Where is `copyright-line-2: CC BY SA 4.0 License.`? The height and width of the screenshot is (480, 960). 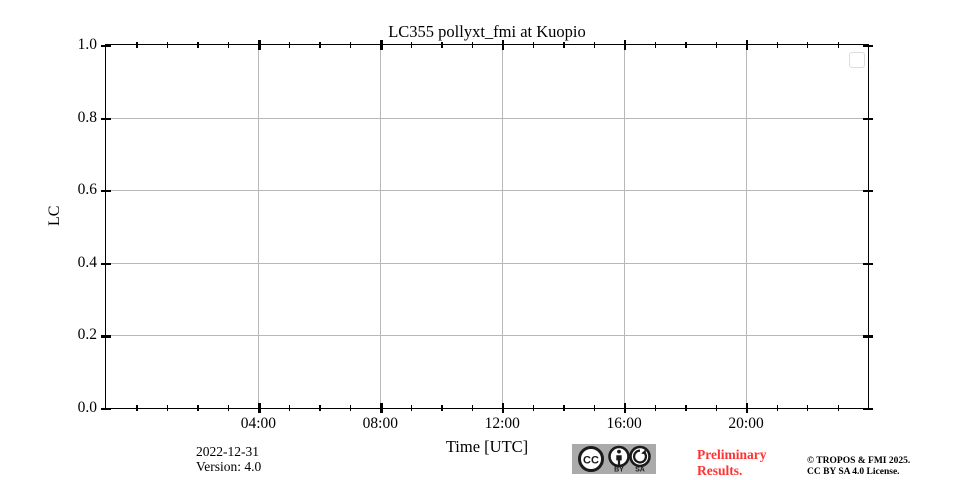 copyright-line-2: CC BY SA 4.0 License. is located at coordinates (853, 472).